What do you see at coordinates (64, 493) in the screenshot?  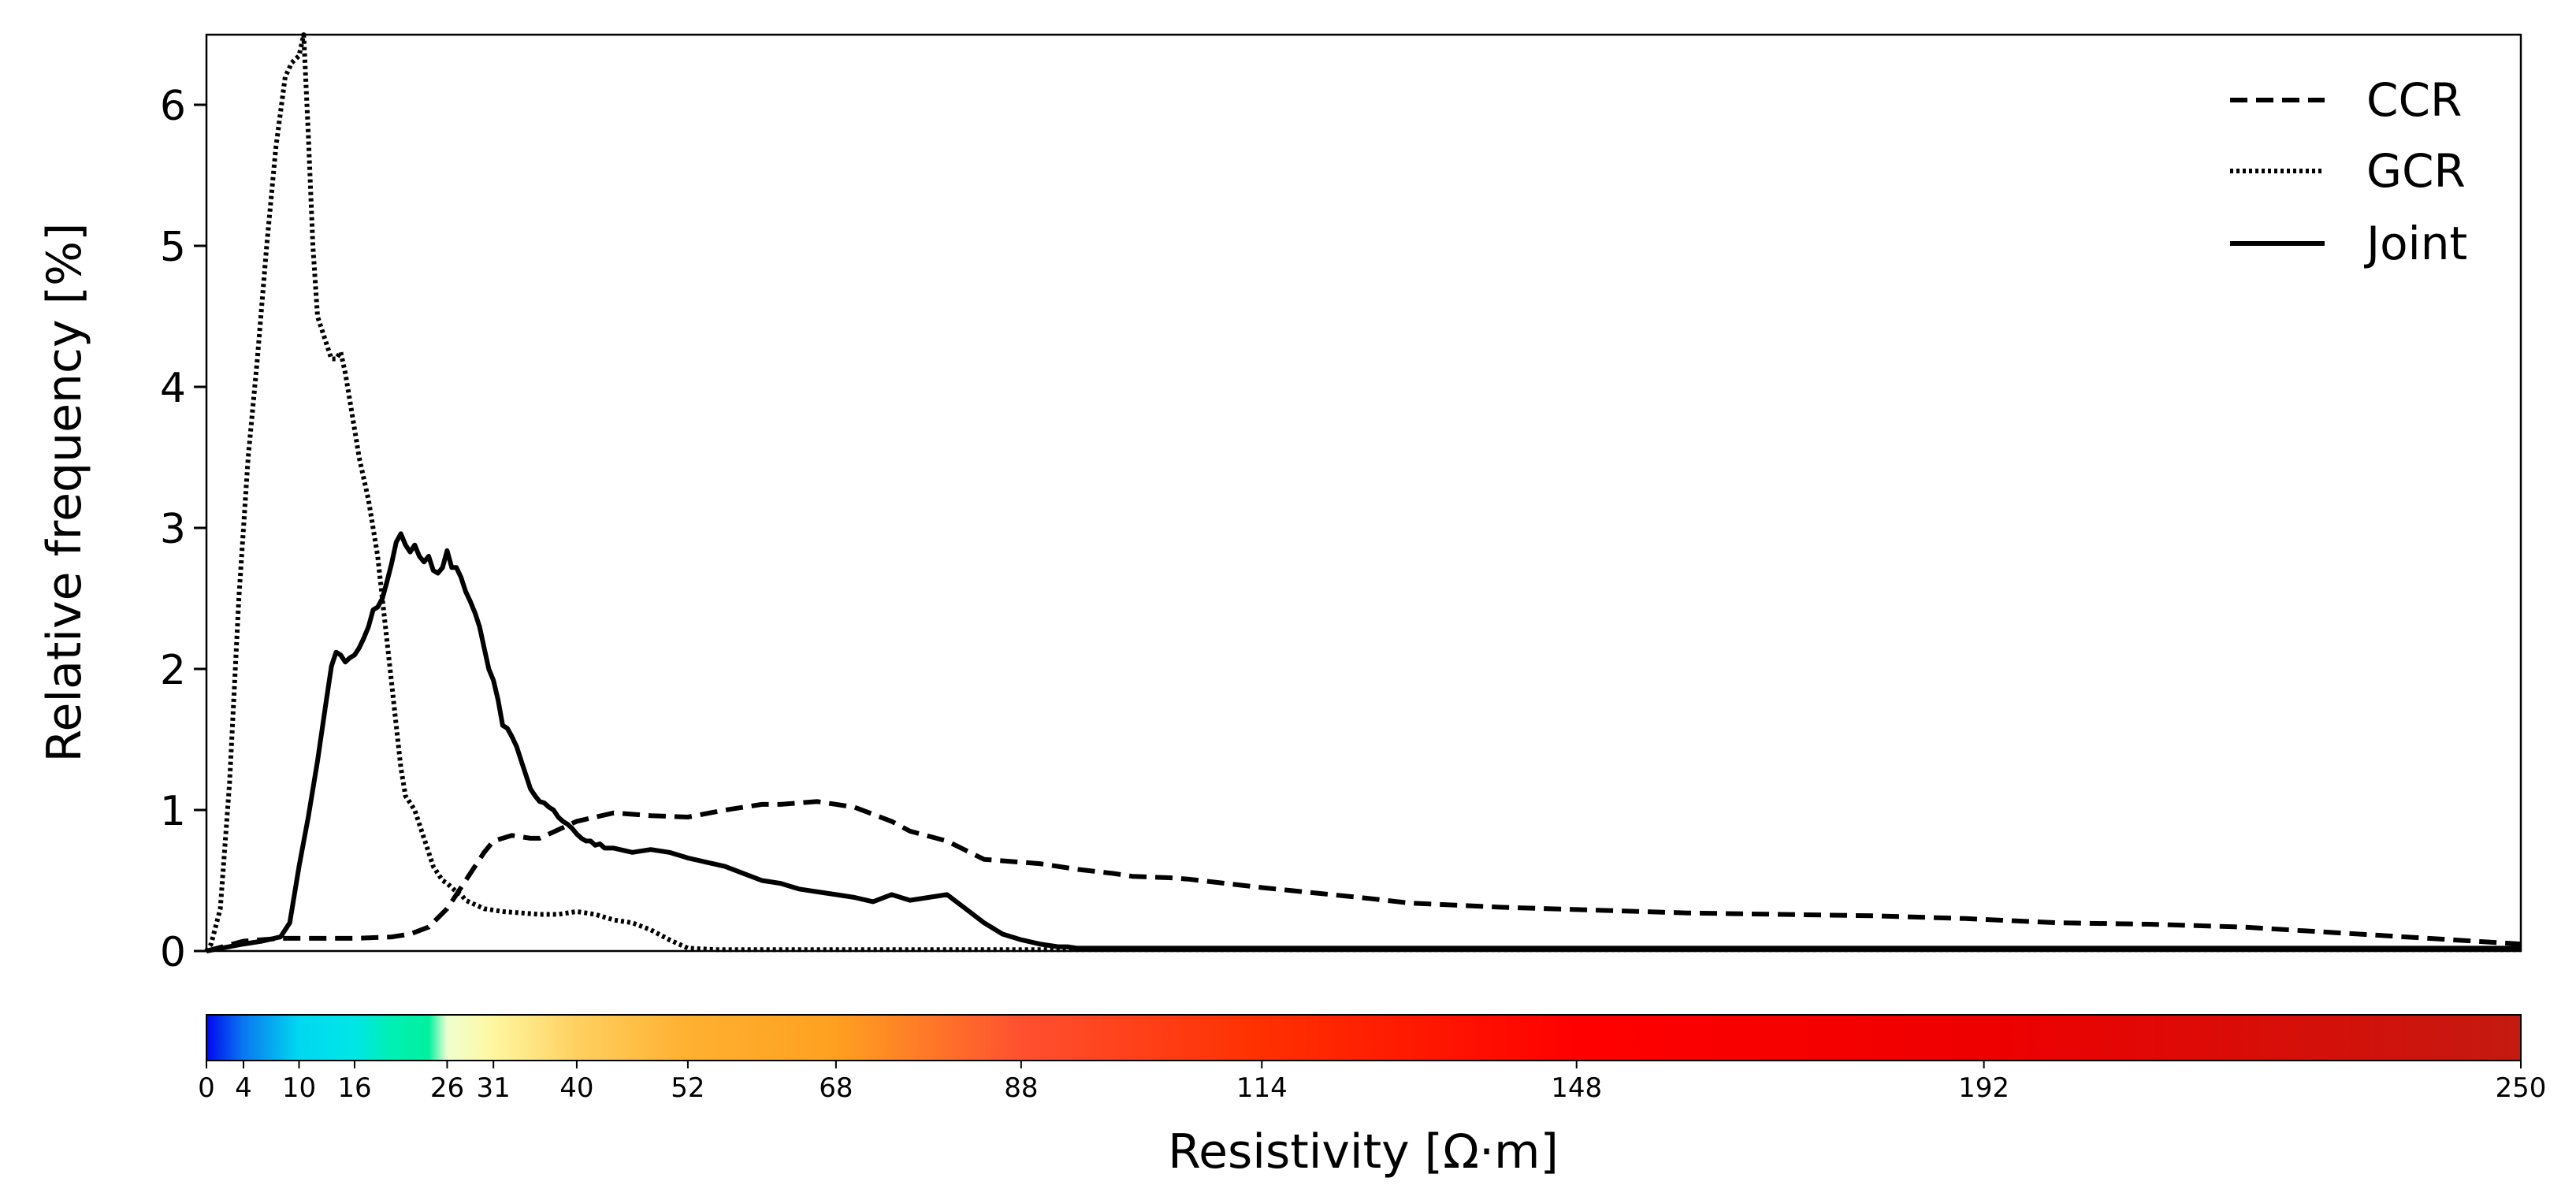 I see `y-axis-label: Relative frequency [%]` at bounding box center [64, 493].